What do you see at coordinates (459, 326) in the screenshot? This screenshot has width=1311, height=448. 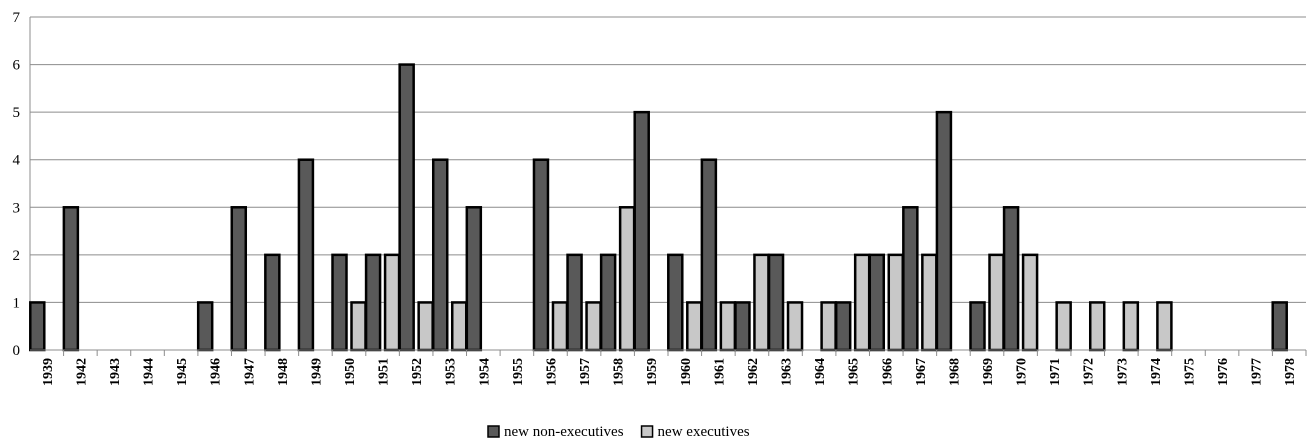 I see `bar-executives-1953` at bounding box center [459, 326].